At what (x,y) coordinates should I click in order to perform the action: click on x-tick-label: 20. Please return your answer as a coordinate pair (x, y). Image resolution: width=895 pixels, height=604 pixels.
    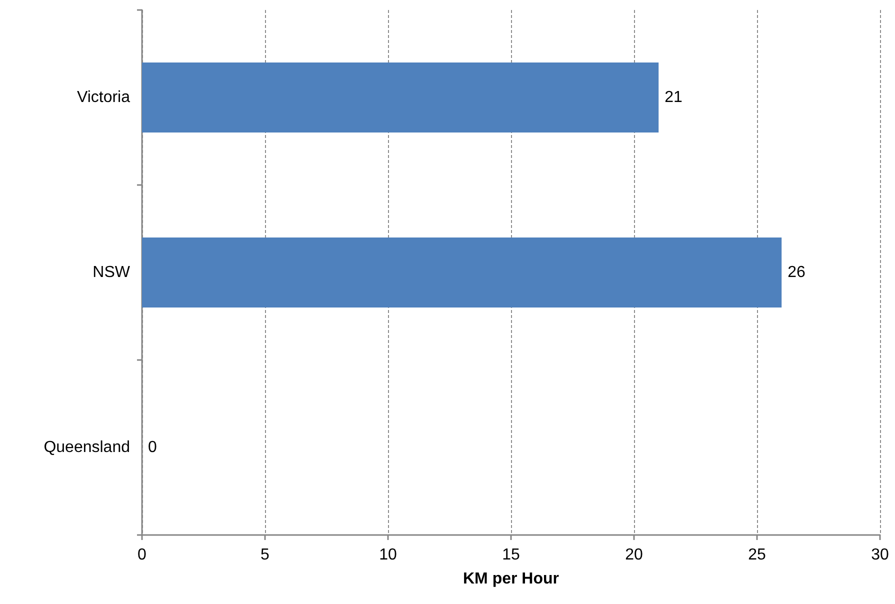
    Looking at the image, I should click on (634, 555).